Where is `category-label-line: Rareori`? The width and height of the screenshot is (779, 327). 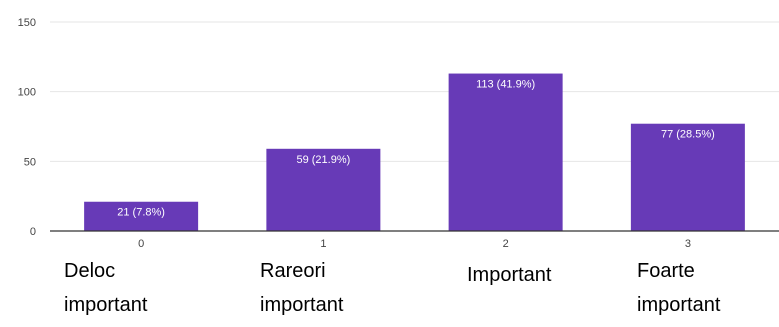 category-label-line: Rareori is located at coordinates (293, 271).